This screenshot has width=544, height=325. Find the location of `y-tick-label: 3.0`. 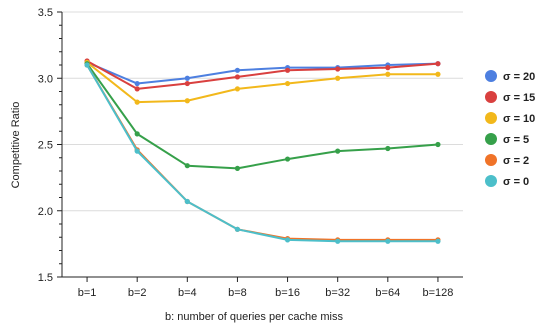

y-tick-label: 3.0 is located at coordinates (45, 79).